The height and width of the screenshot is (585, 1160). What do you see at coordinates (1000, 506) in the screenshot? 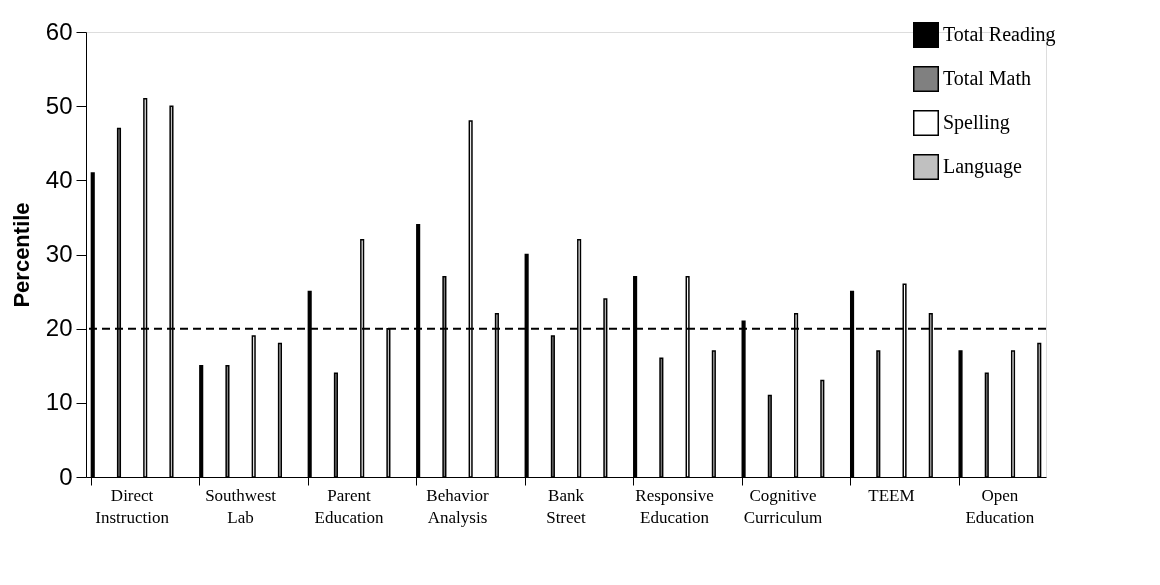
I see `x-tick-label: Open Education` at bounding box center [1000, 506].